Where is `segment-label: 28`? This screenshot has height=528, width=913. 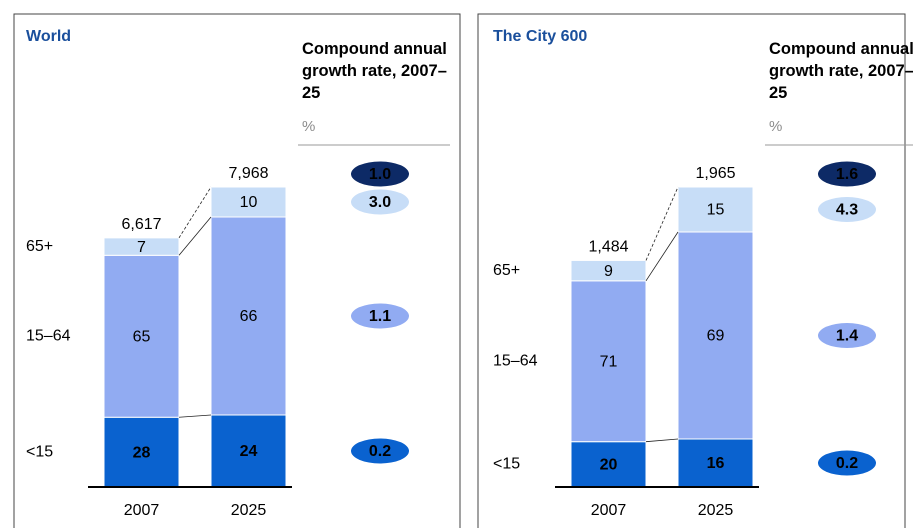
segment-label: 28 is located at coordinates (142, 452).